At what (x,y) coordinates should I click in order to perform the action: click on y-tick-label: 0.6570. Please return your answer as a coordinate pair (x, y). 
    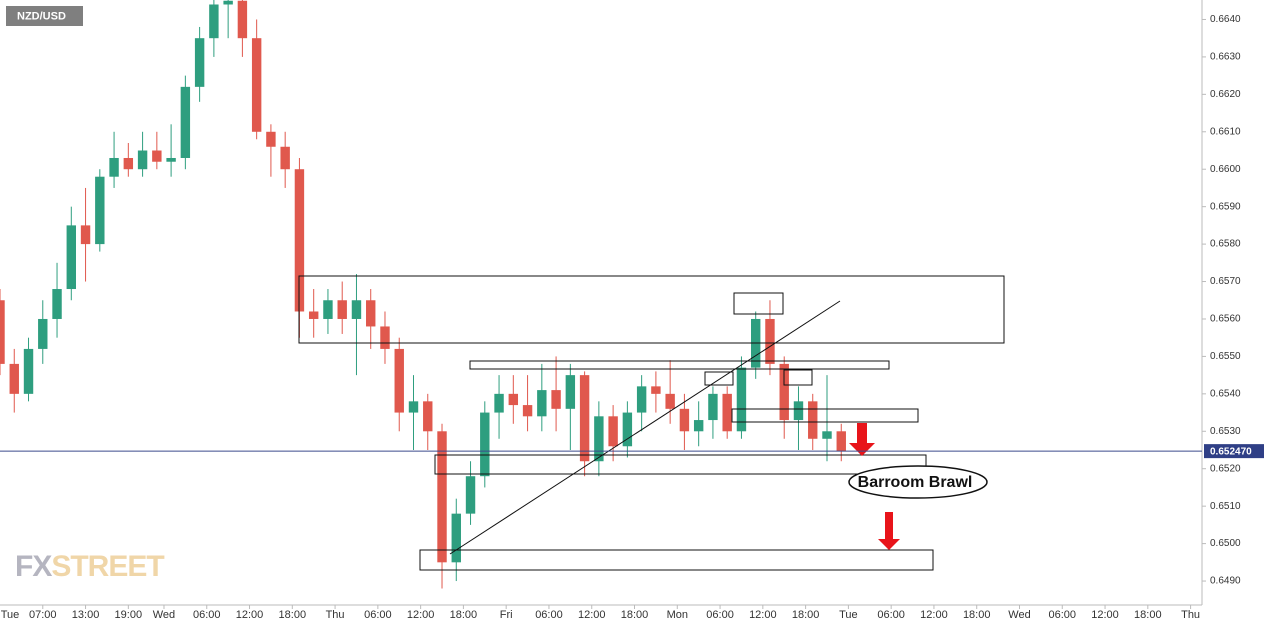
    Looking at the image, I should click on (1225, 281).